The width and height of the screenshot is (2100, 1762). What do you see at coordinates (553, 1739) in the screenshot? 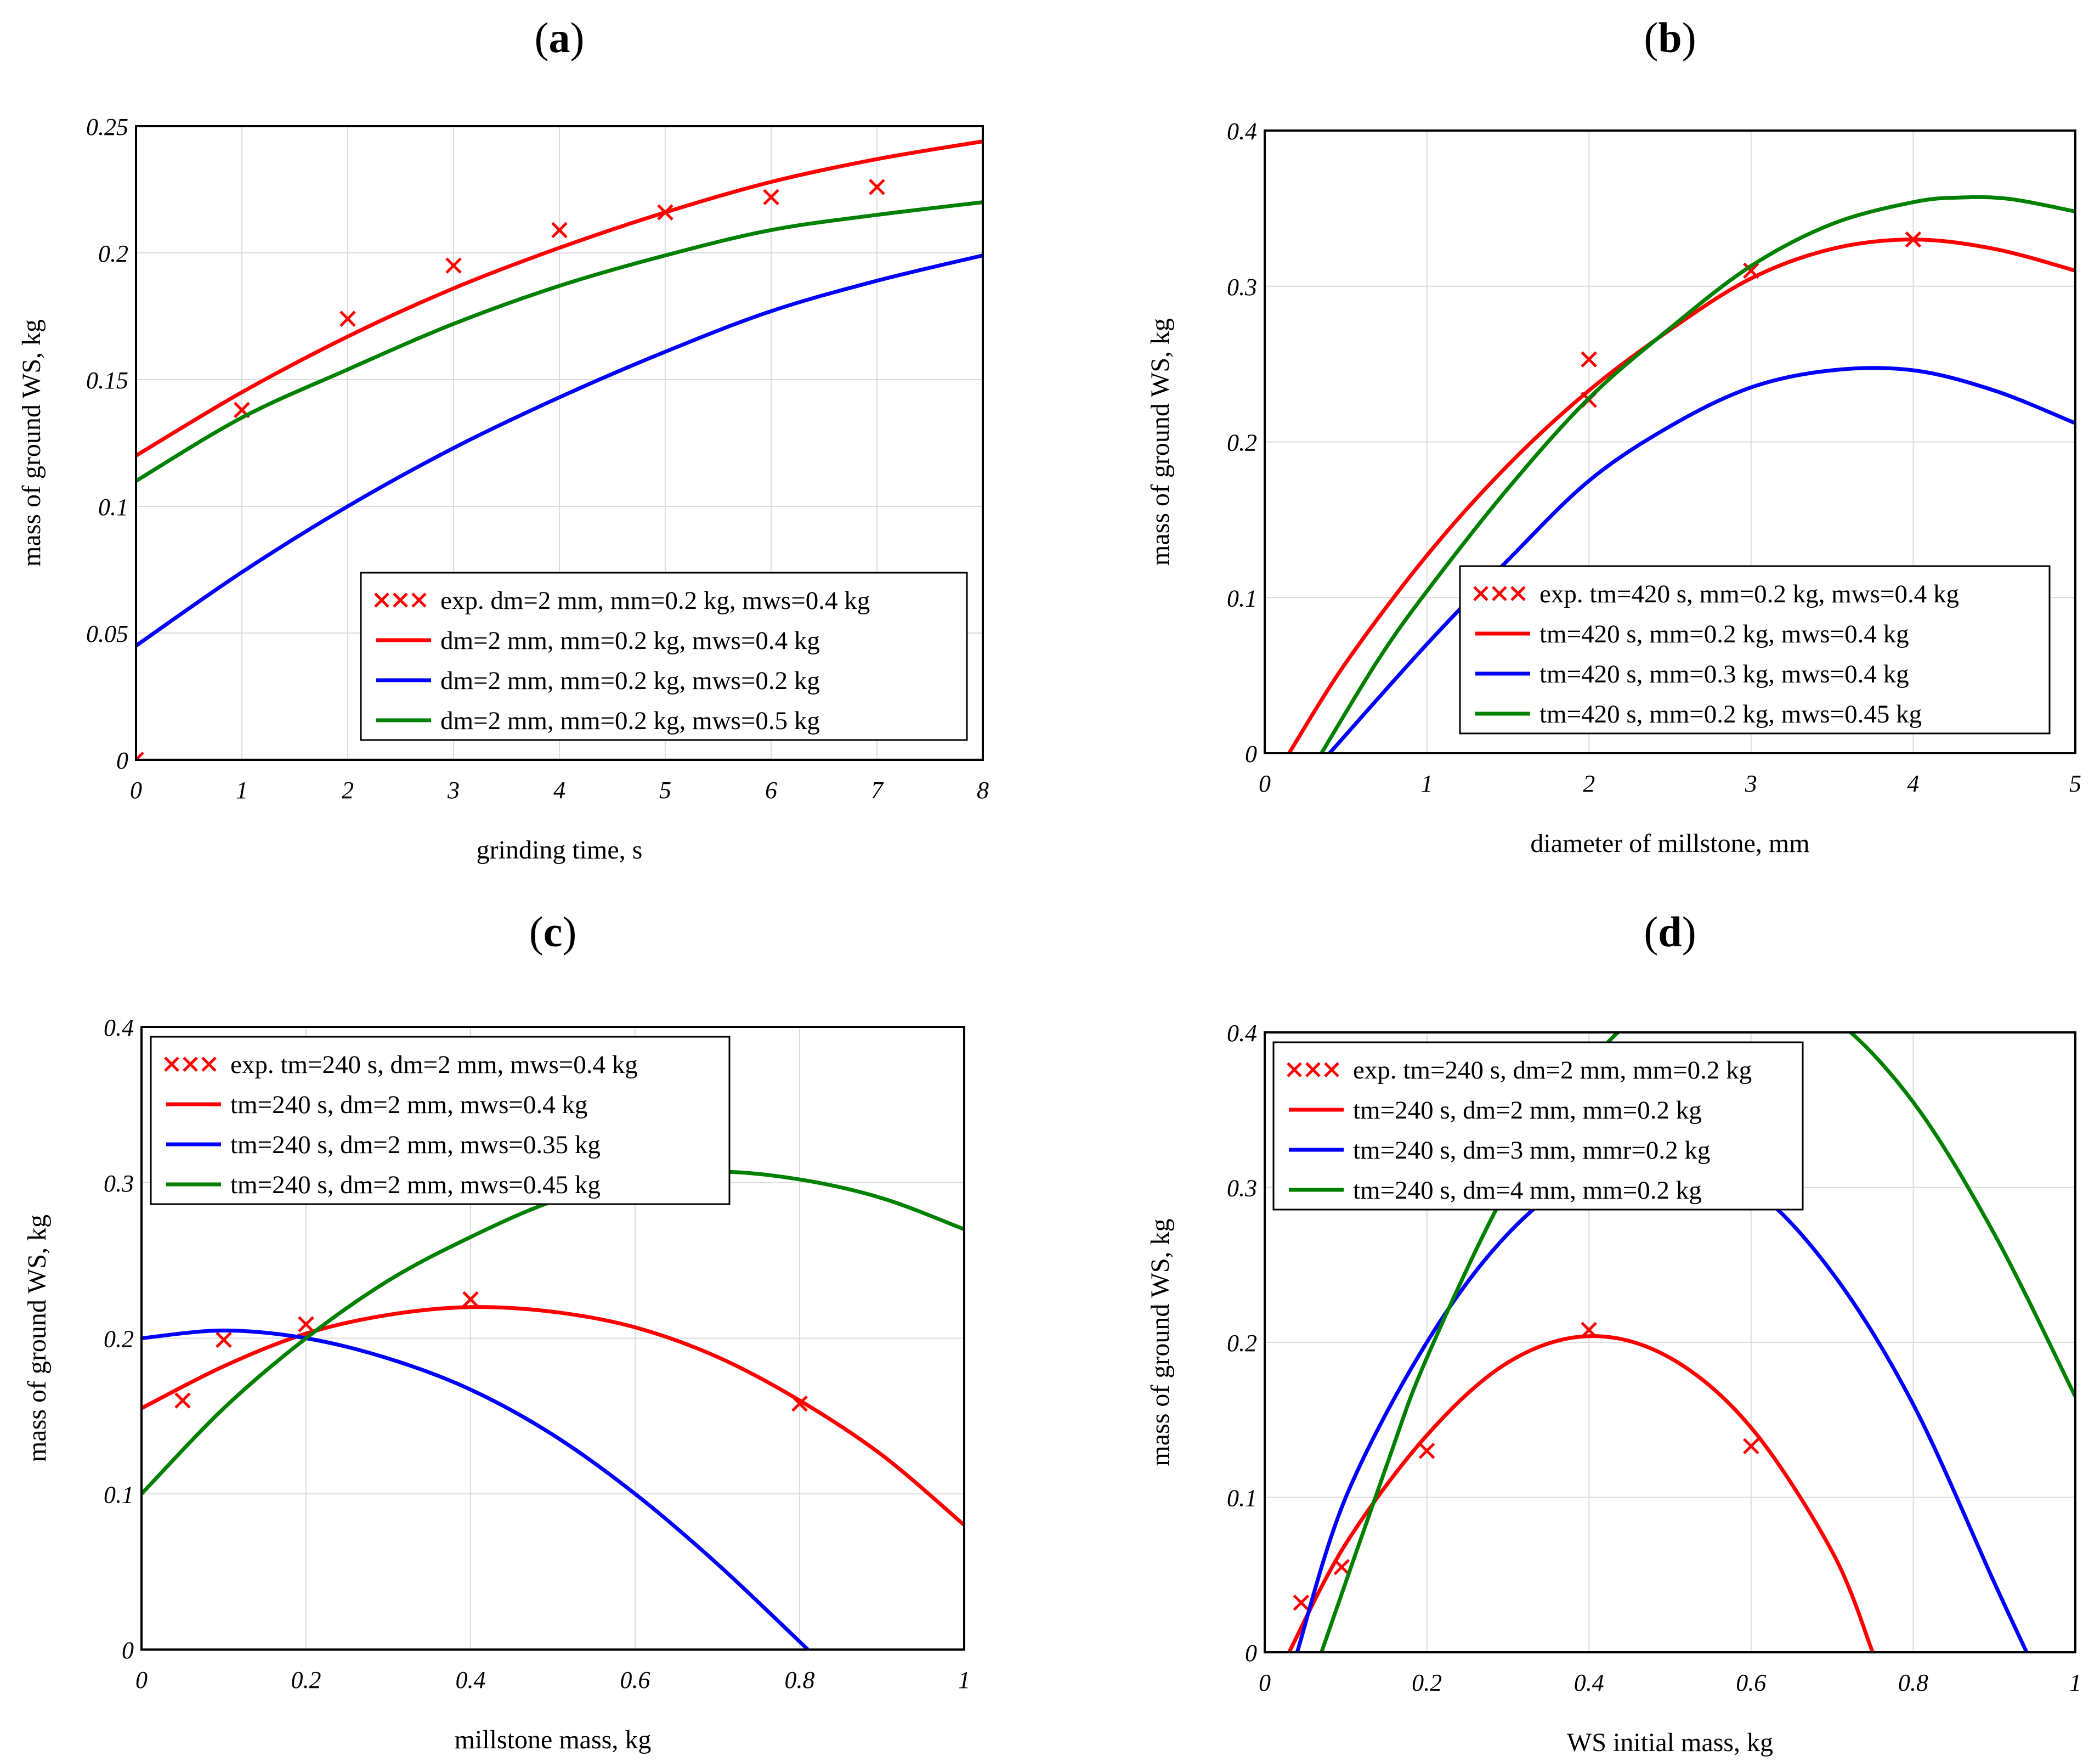
I see `x-axis-label: millstone mass, kg` at bounding box center [553, 1739].